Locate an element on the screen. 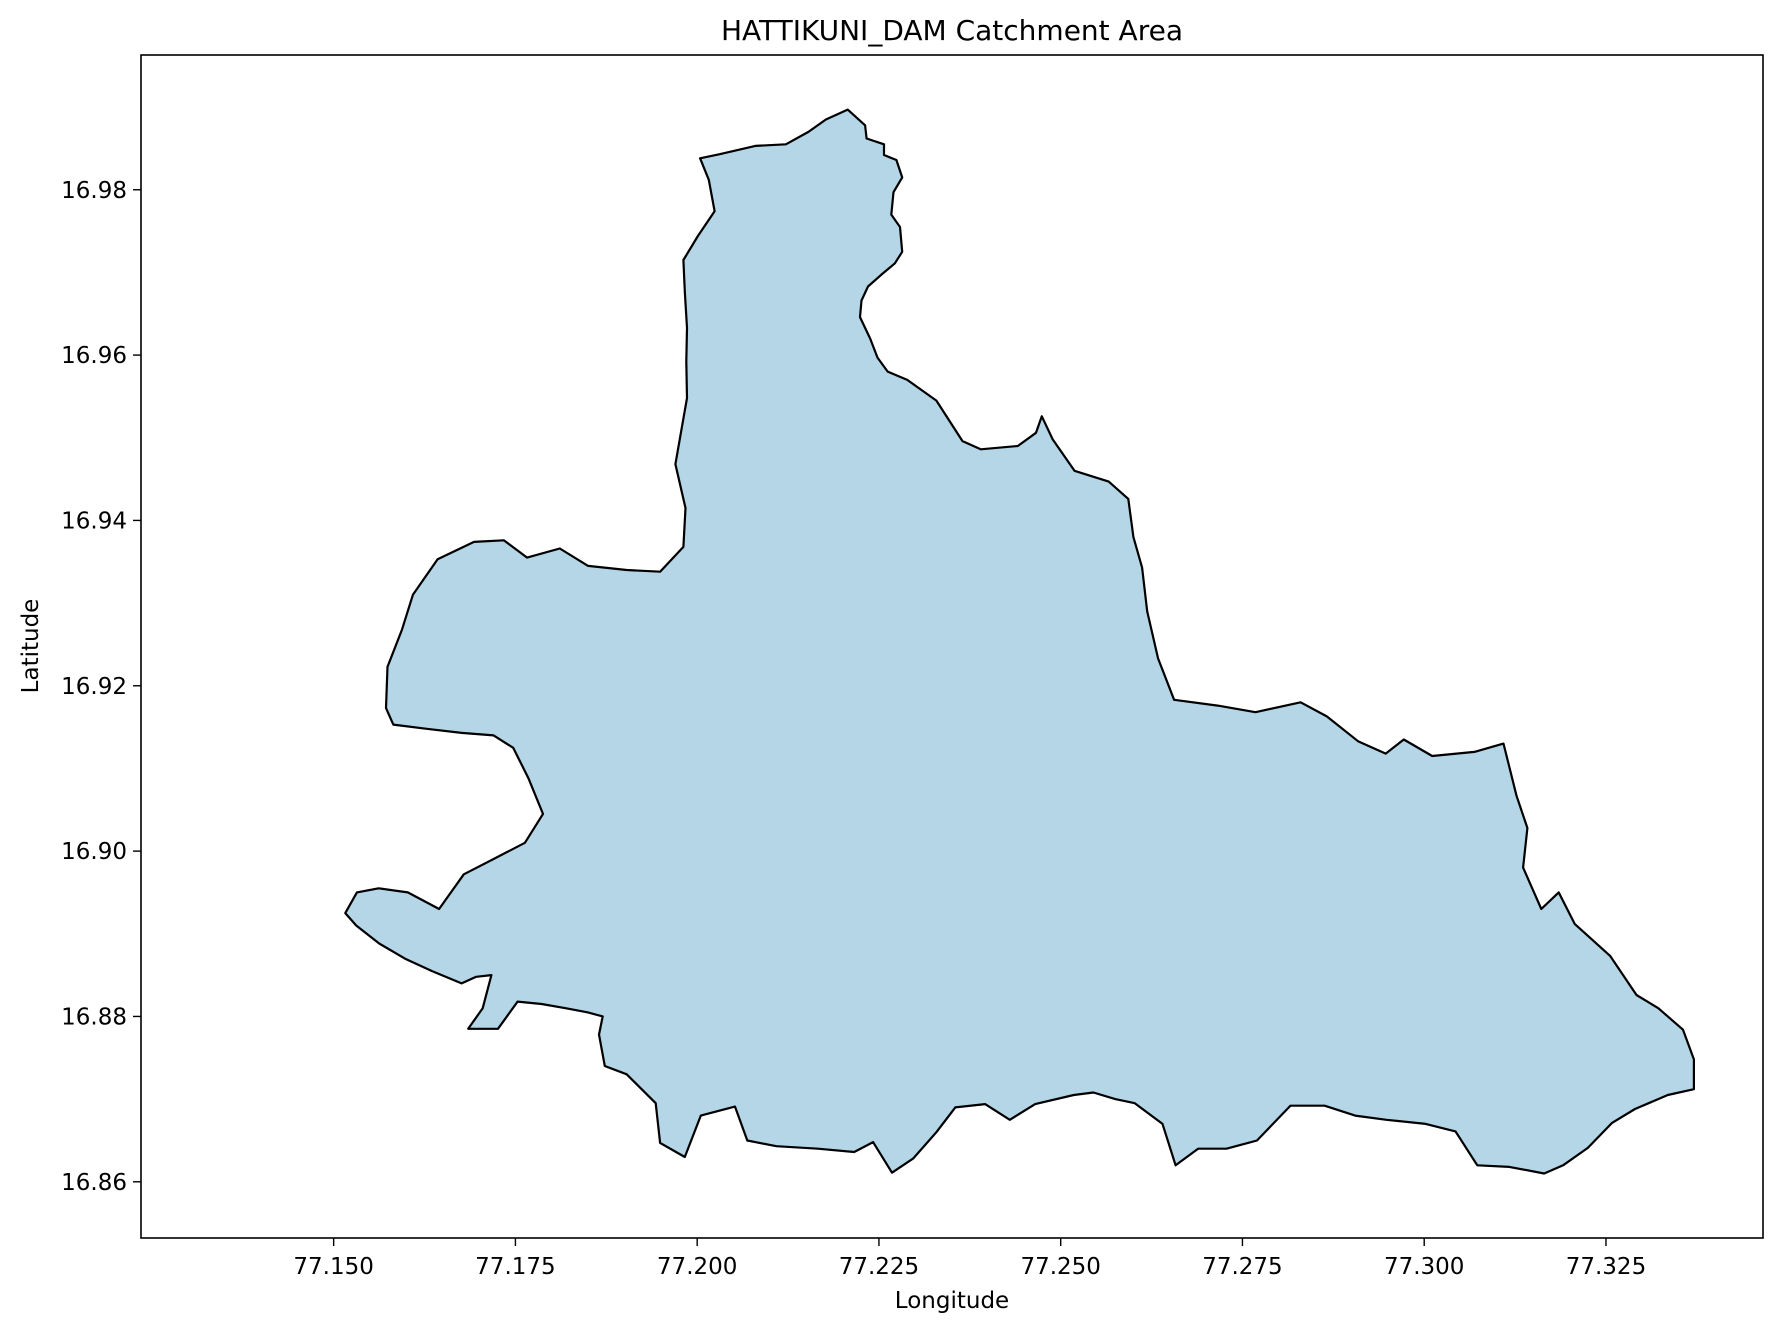  y-tick-label: 16.92 is located at coordinates (94, 687).